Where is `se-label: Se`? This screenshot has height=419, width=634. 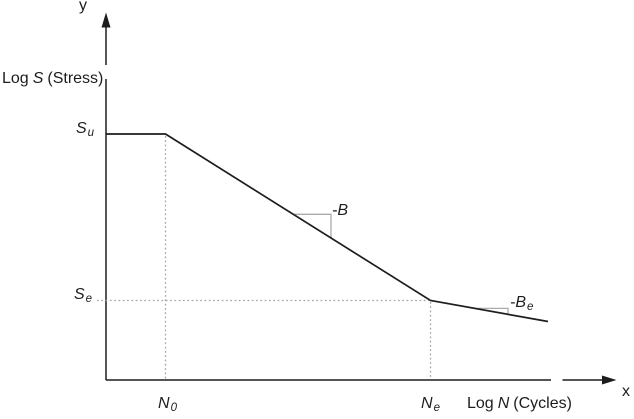
se-label: Se is located at coordinates (83, 295).